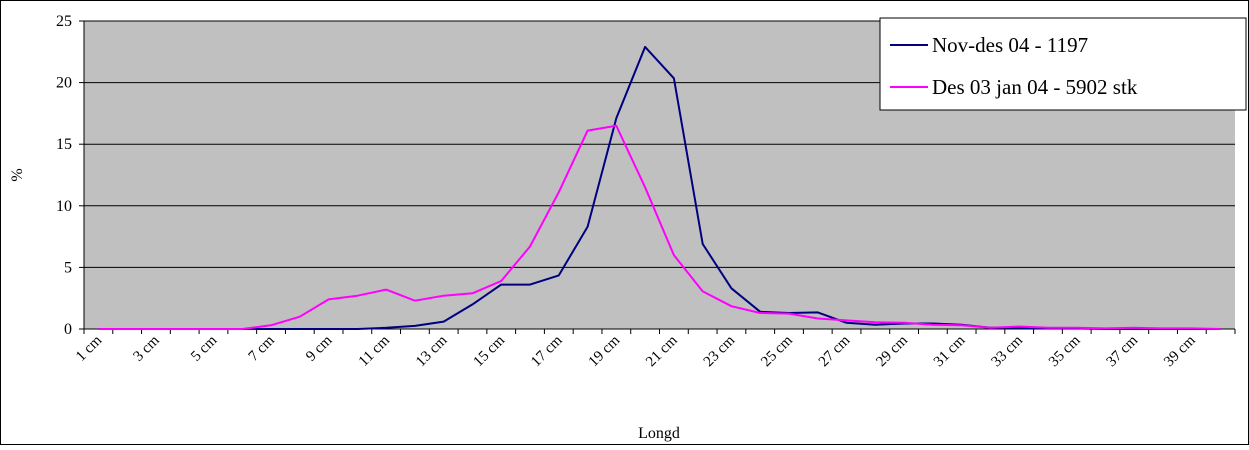 The width and height of the screenshot is (1249, 450). Describe the element at coordinates (17, 174) in the screenshot. I see `y-axis-title: %` at that location.